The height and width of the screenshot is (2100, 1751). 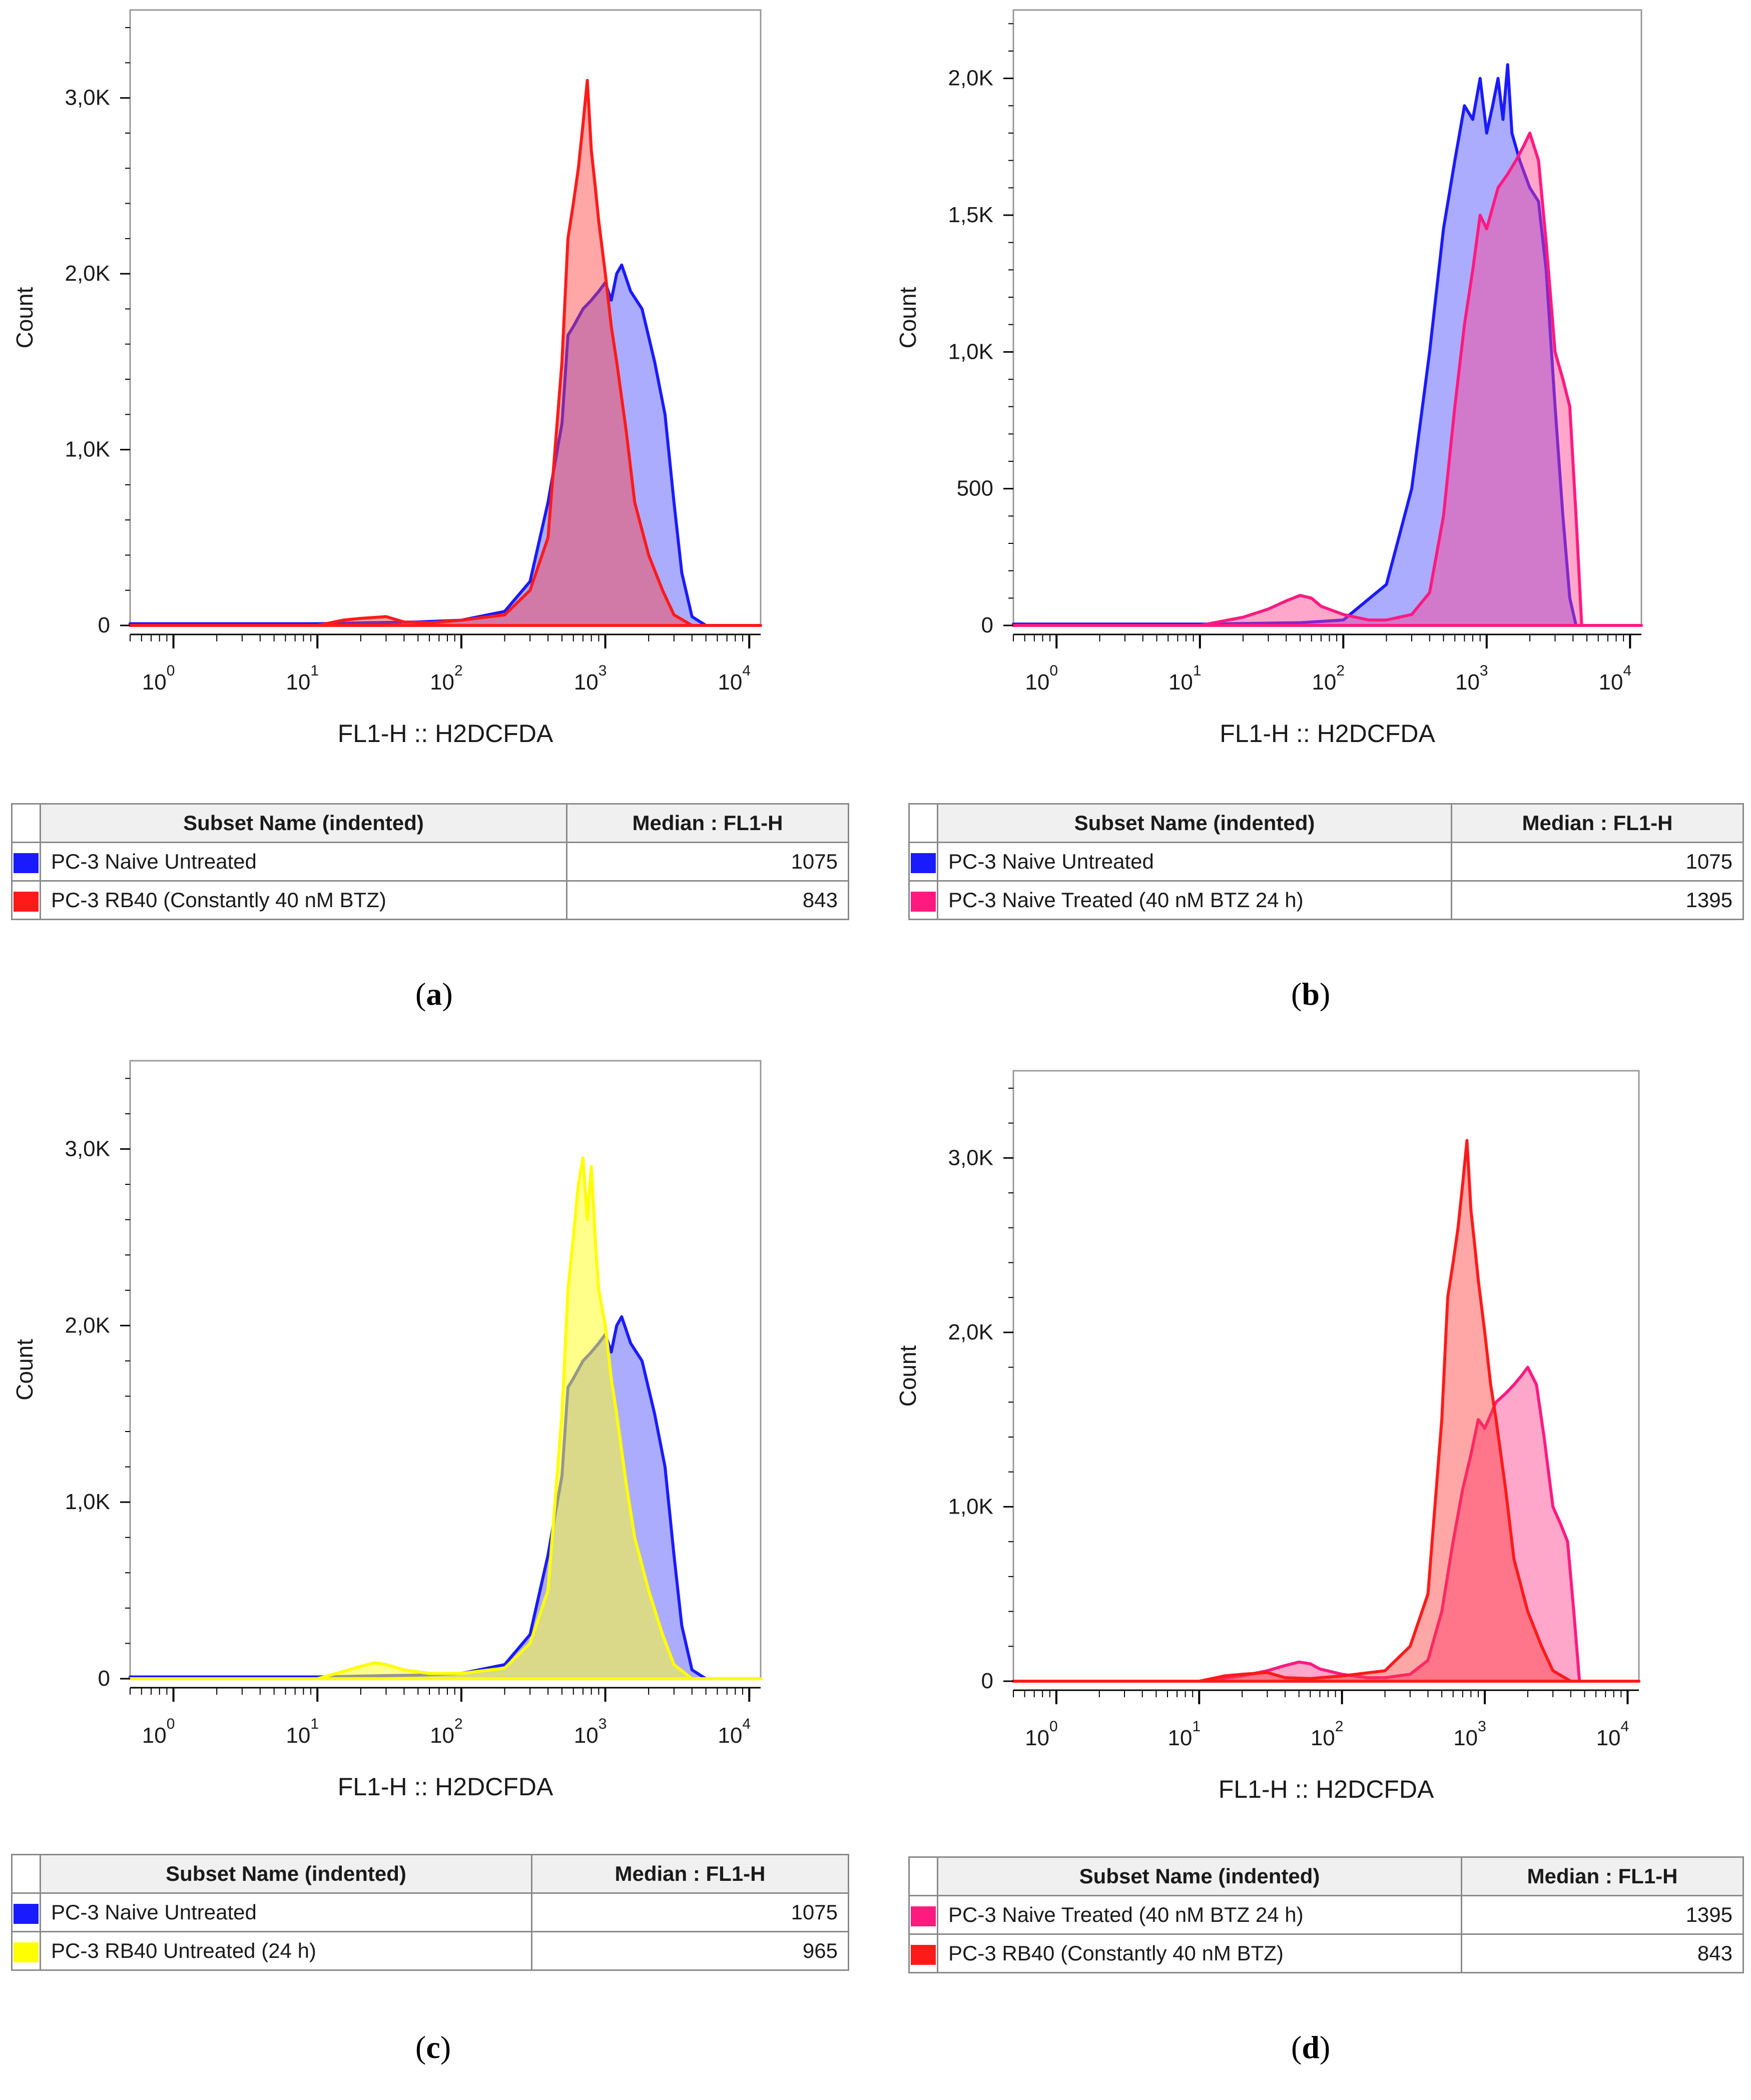 I want to click on legend-row-value: 1395, so click(x=1602, y=1915).